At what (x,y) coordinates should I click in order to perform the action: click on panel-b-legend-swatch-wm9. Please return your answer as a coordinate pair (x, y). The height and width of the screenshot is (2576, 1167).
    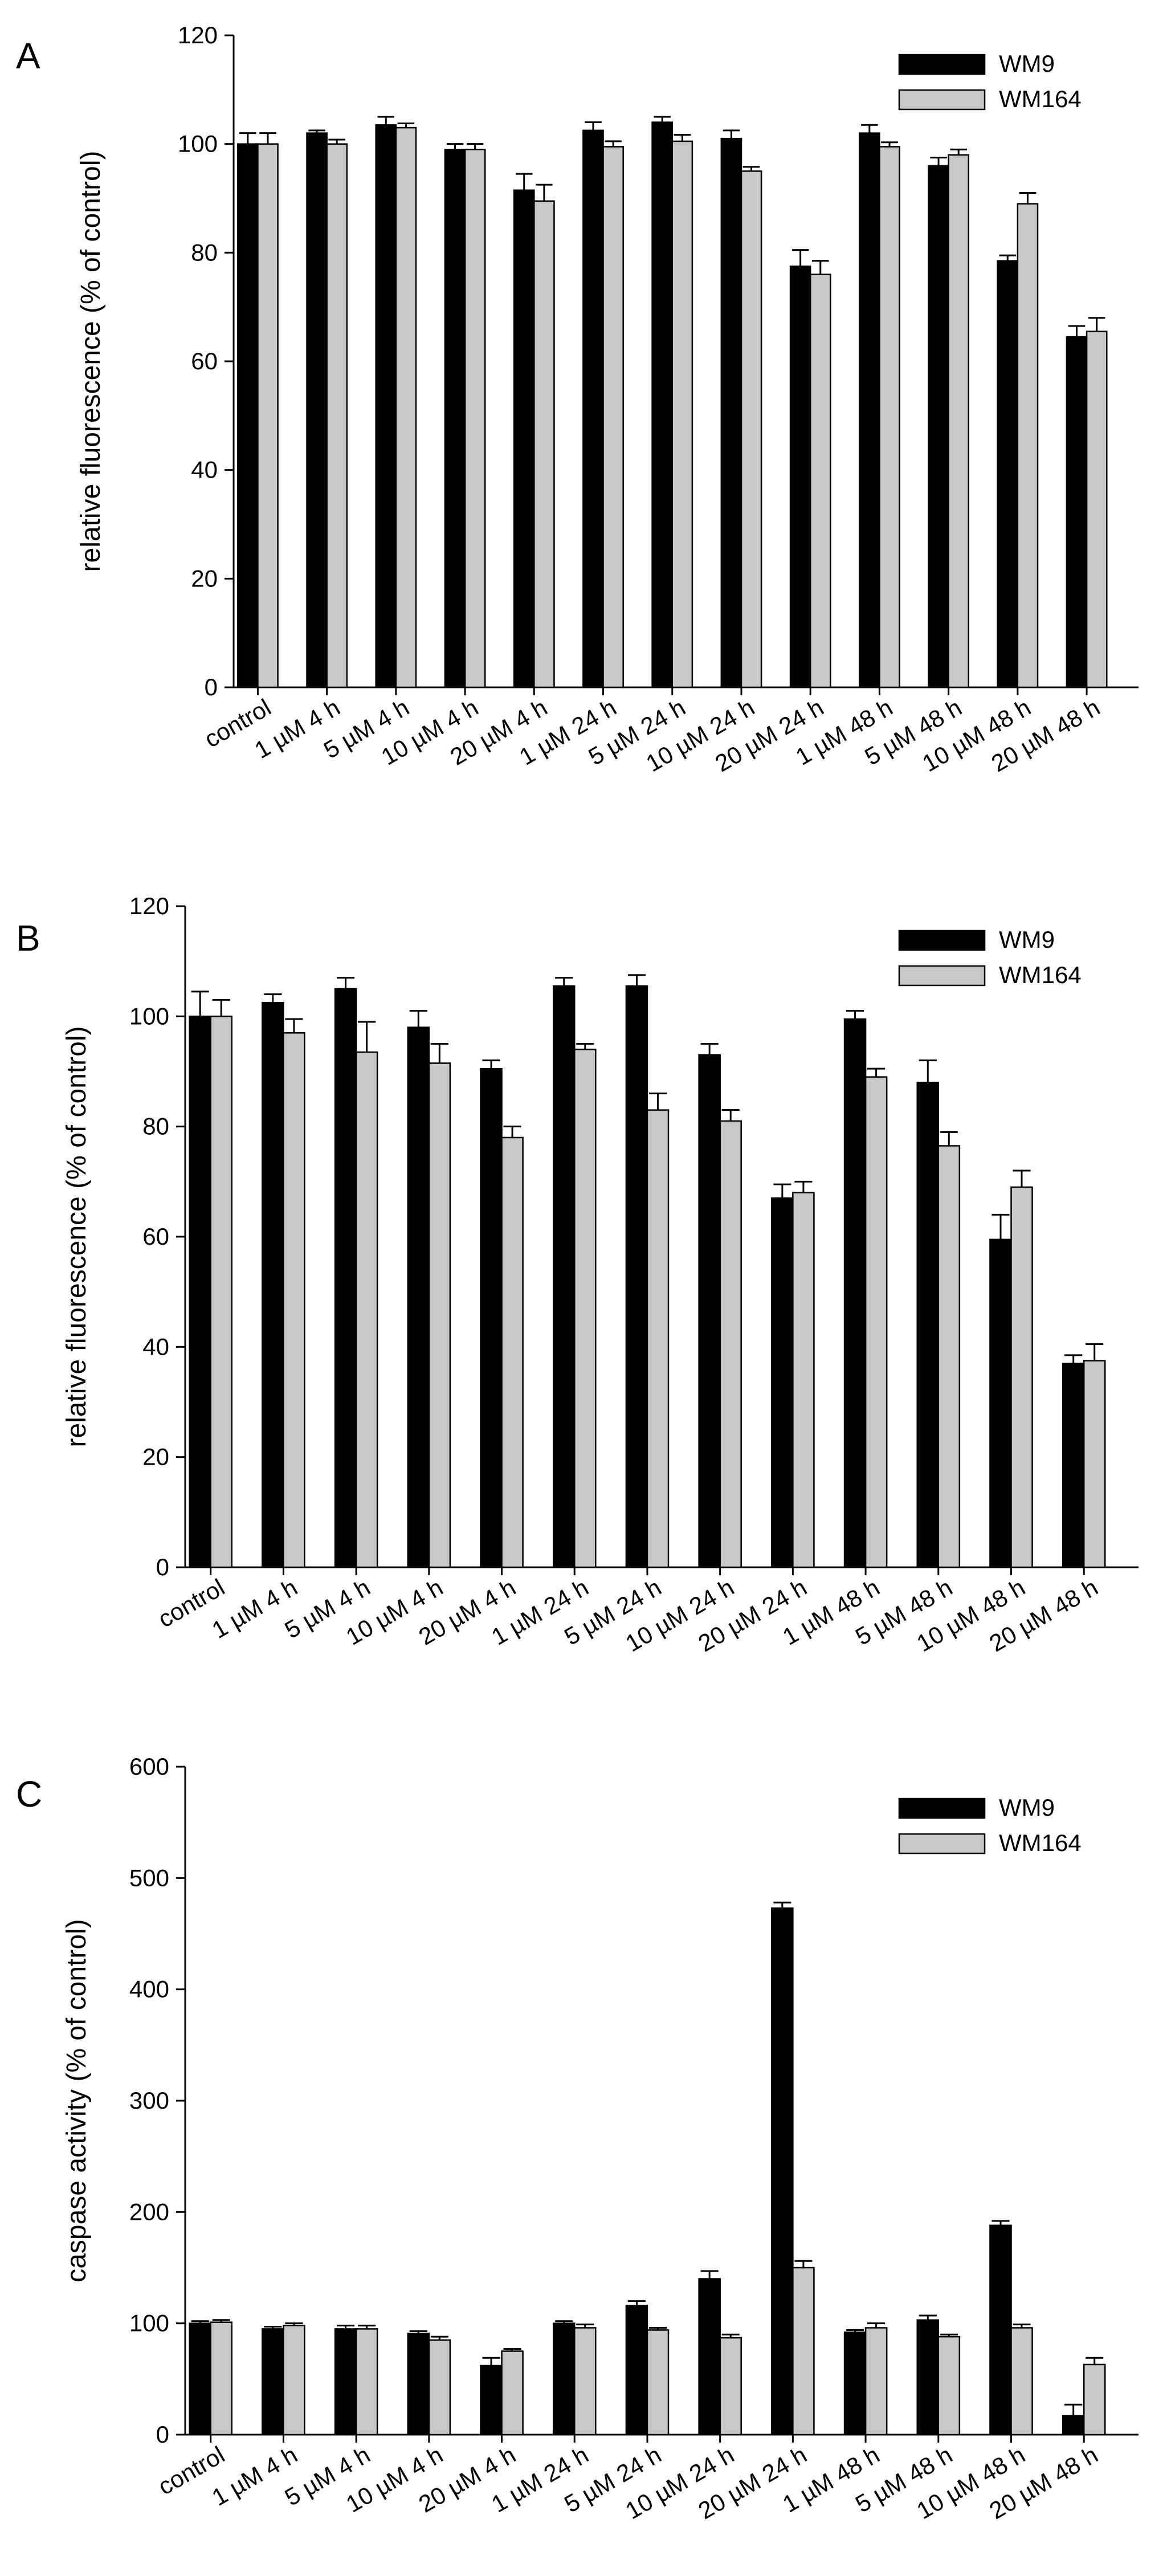
    Looking at the image, I should click on (942, 940).